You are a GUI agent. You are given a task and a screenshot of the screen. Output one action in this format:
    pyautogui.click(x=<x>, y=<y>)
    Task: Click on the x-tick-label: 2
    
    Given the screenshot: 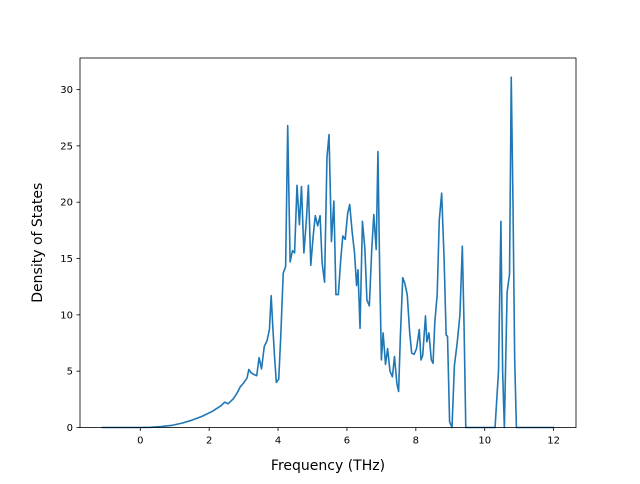 What is the action you would take?
    pyautogui.click(x=209, y=441)
    